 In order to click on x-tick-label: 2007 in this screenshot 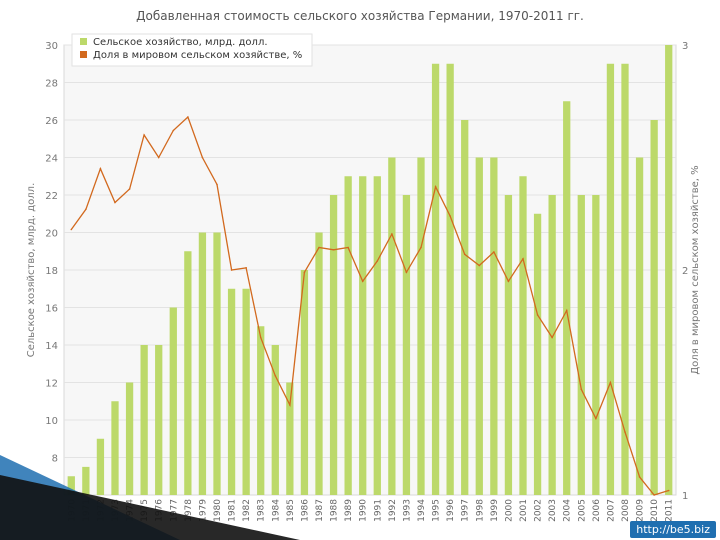, I will do `click(611, 510)`.